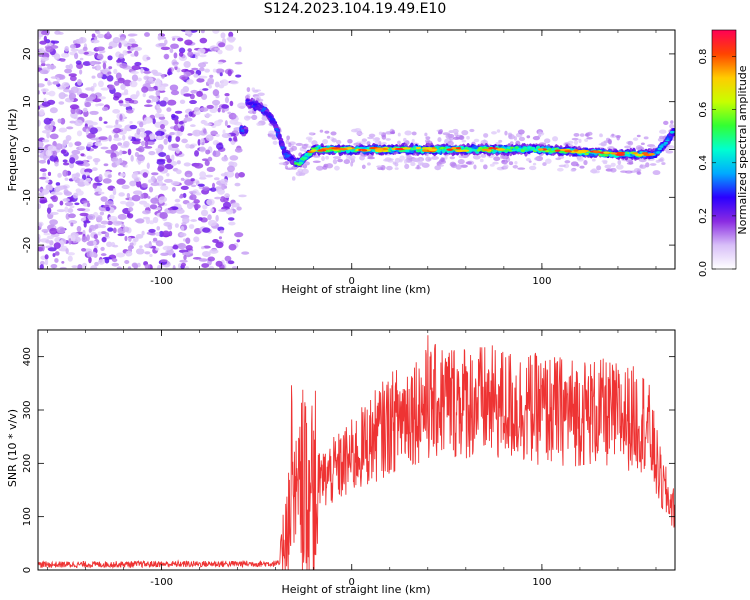 The image size is (750, 600). What do you see at coordinates (27, 149) in the screenshot?
I see `y-tick-label: 0` at bounding box center [27, 149].